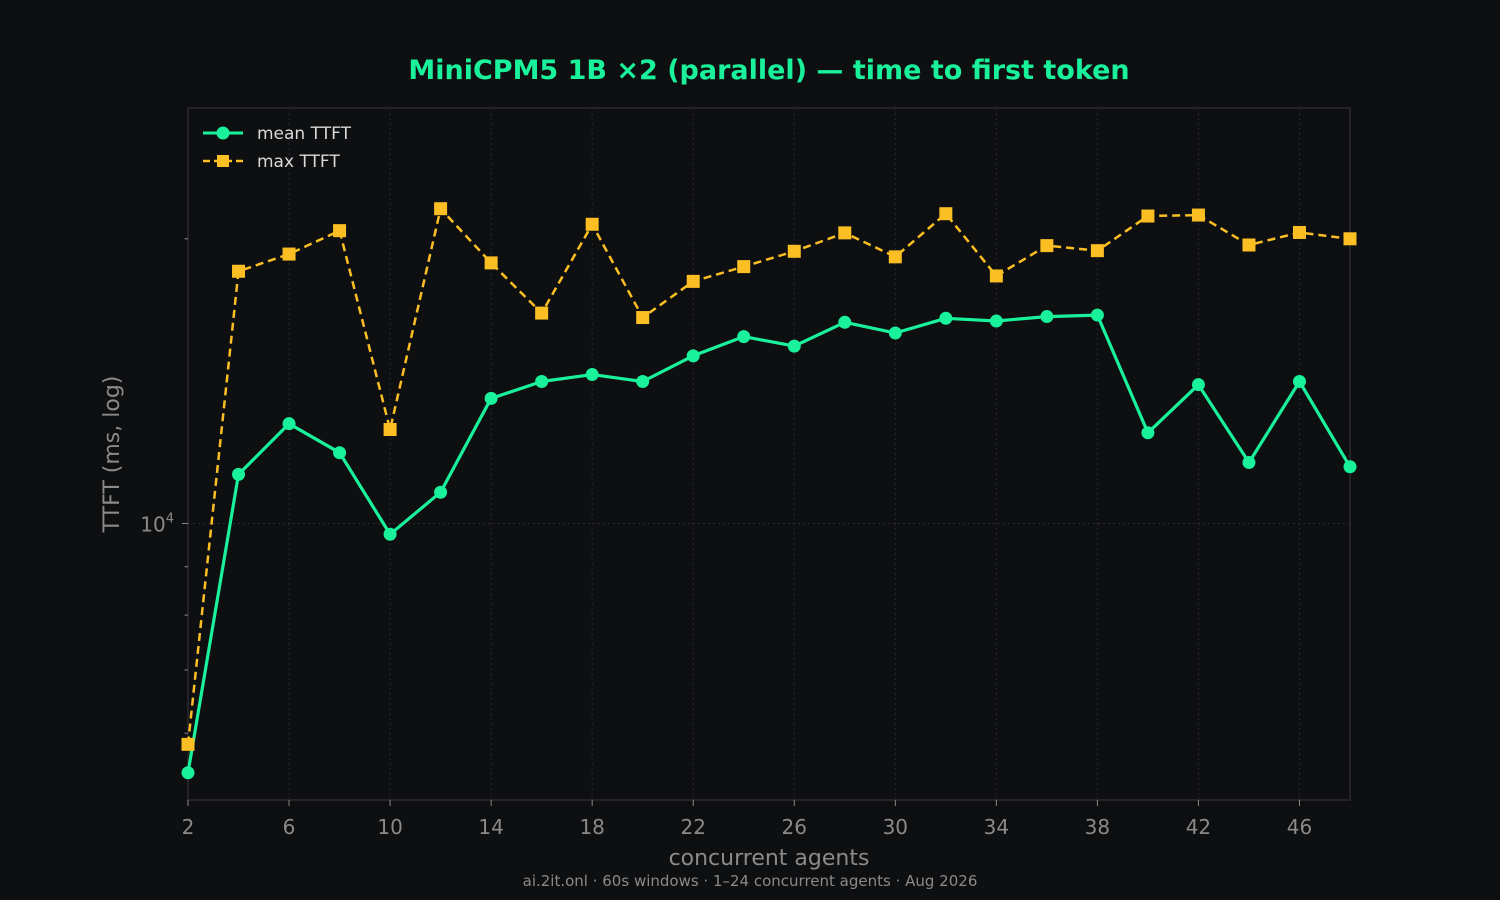  What do you see at coordinates (1198, 827) in the screenshot?
I see `x-tick-label: 42` at bounding box center [1198, 827].